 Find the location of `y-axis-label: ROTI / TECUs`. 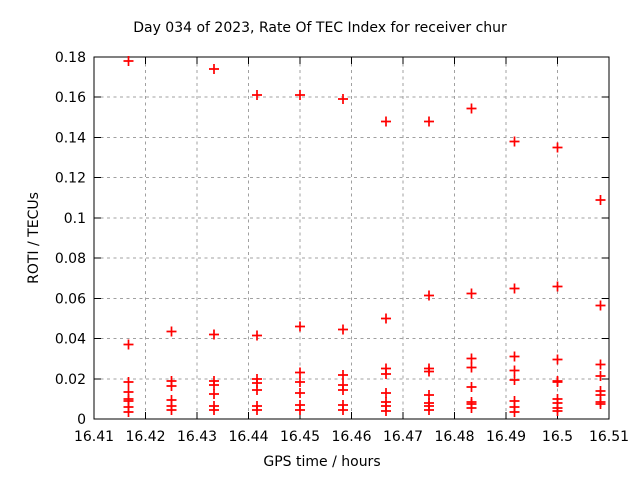

y-axis-label: ROTI / TECUs is located at coordinates (34, 238).